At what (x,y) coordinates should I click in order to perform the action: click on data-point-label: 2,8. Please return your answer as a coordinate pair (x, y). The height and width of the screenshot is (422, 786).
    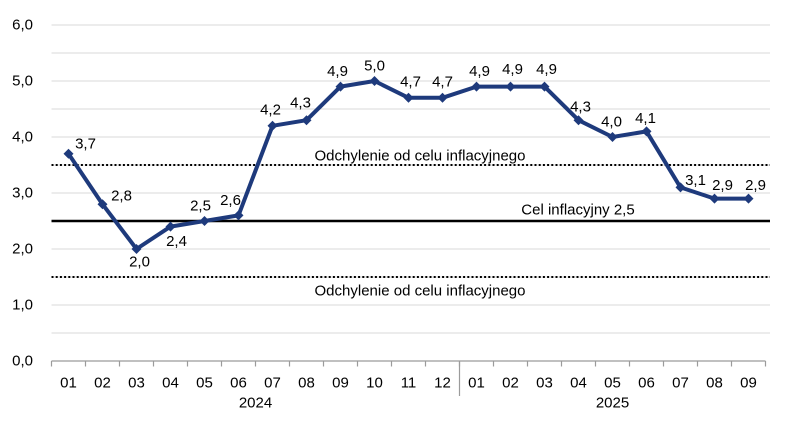
    Looking at the image, I should click on (121, 196).